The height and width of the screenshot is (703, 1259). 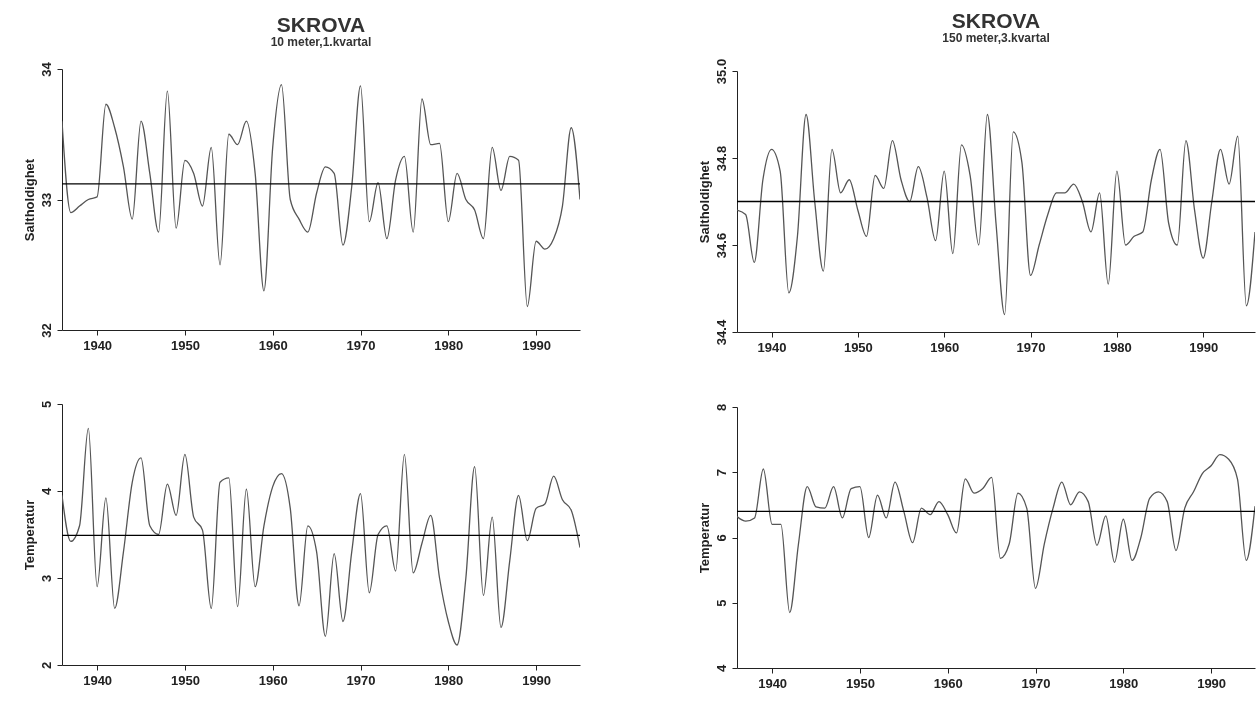 I want to click on y-tick-label: 3, so click(x=46, y=578).